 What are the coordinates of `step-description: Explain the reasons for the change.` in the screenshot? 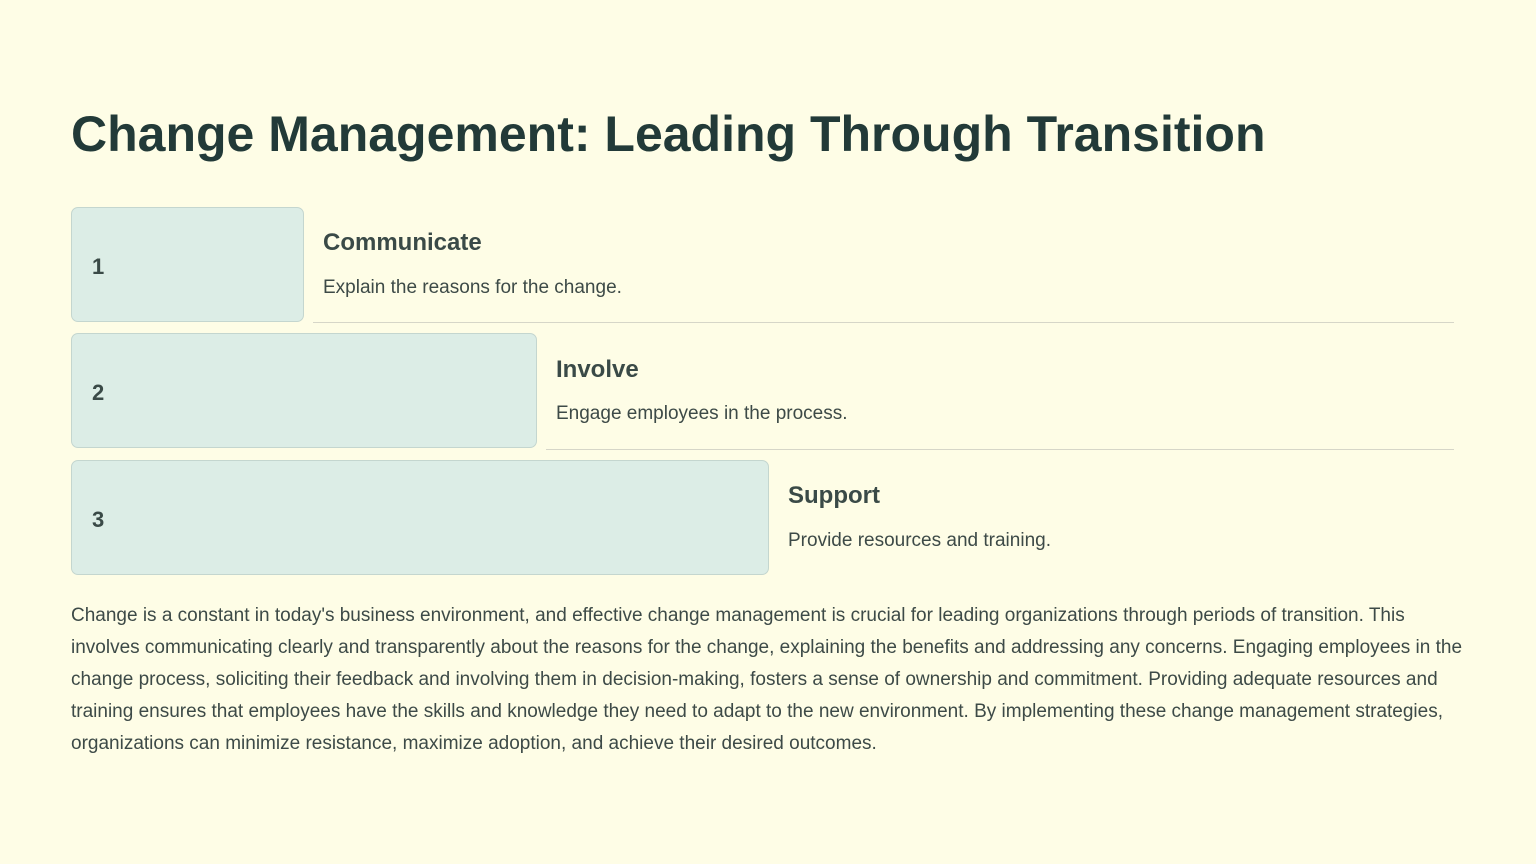 It's located at (472, 287).